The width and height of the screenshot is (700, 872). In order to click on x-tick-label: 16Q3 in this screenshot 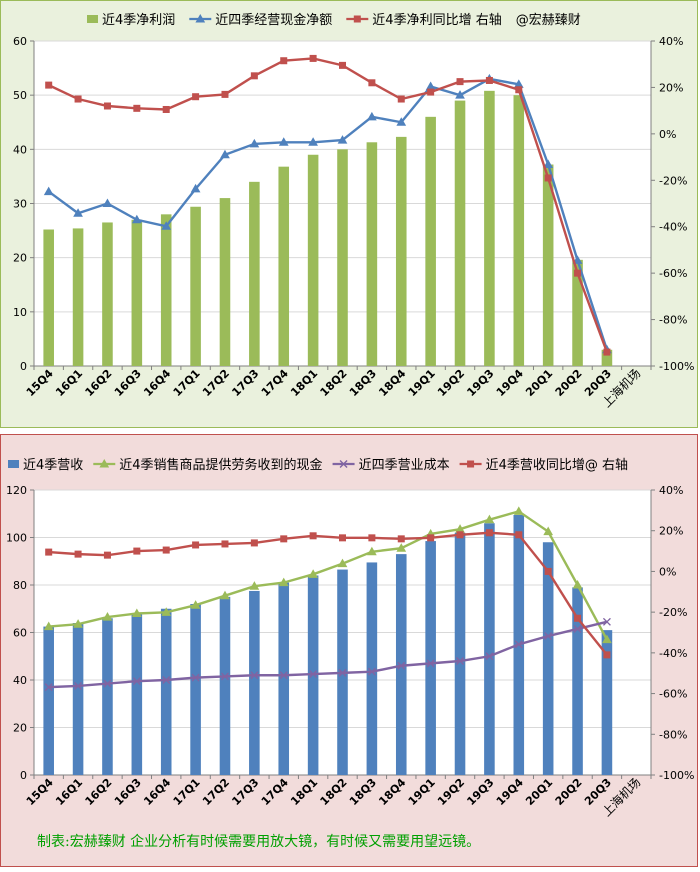, I will do `click(128, 383)`.